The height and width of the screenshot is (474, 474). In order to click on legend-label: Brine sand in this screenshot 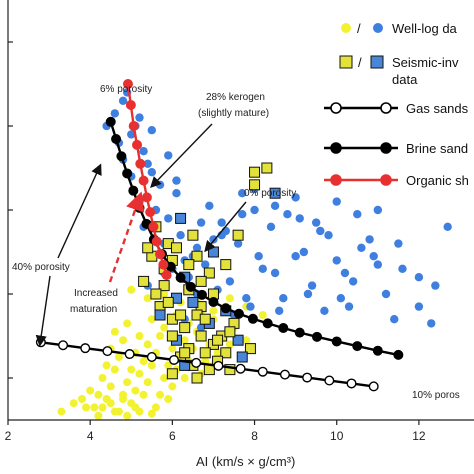, I will do `click(437, 148)`.